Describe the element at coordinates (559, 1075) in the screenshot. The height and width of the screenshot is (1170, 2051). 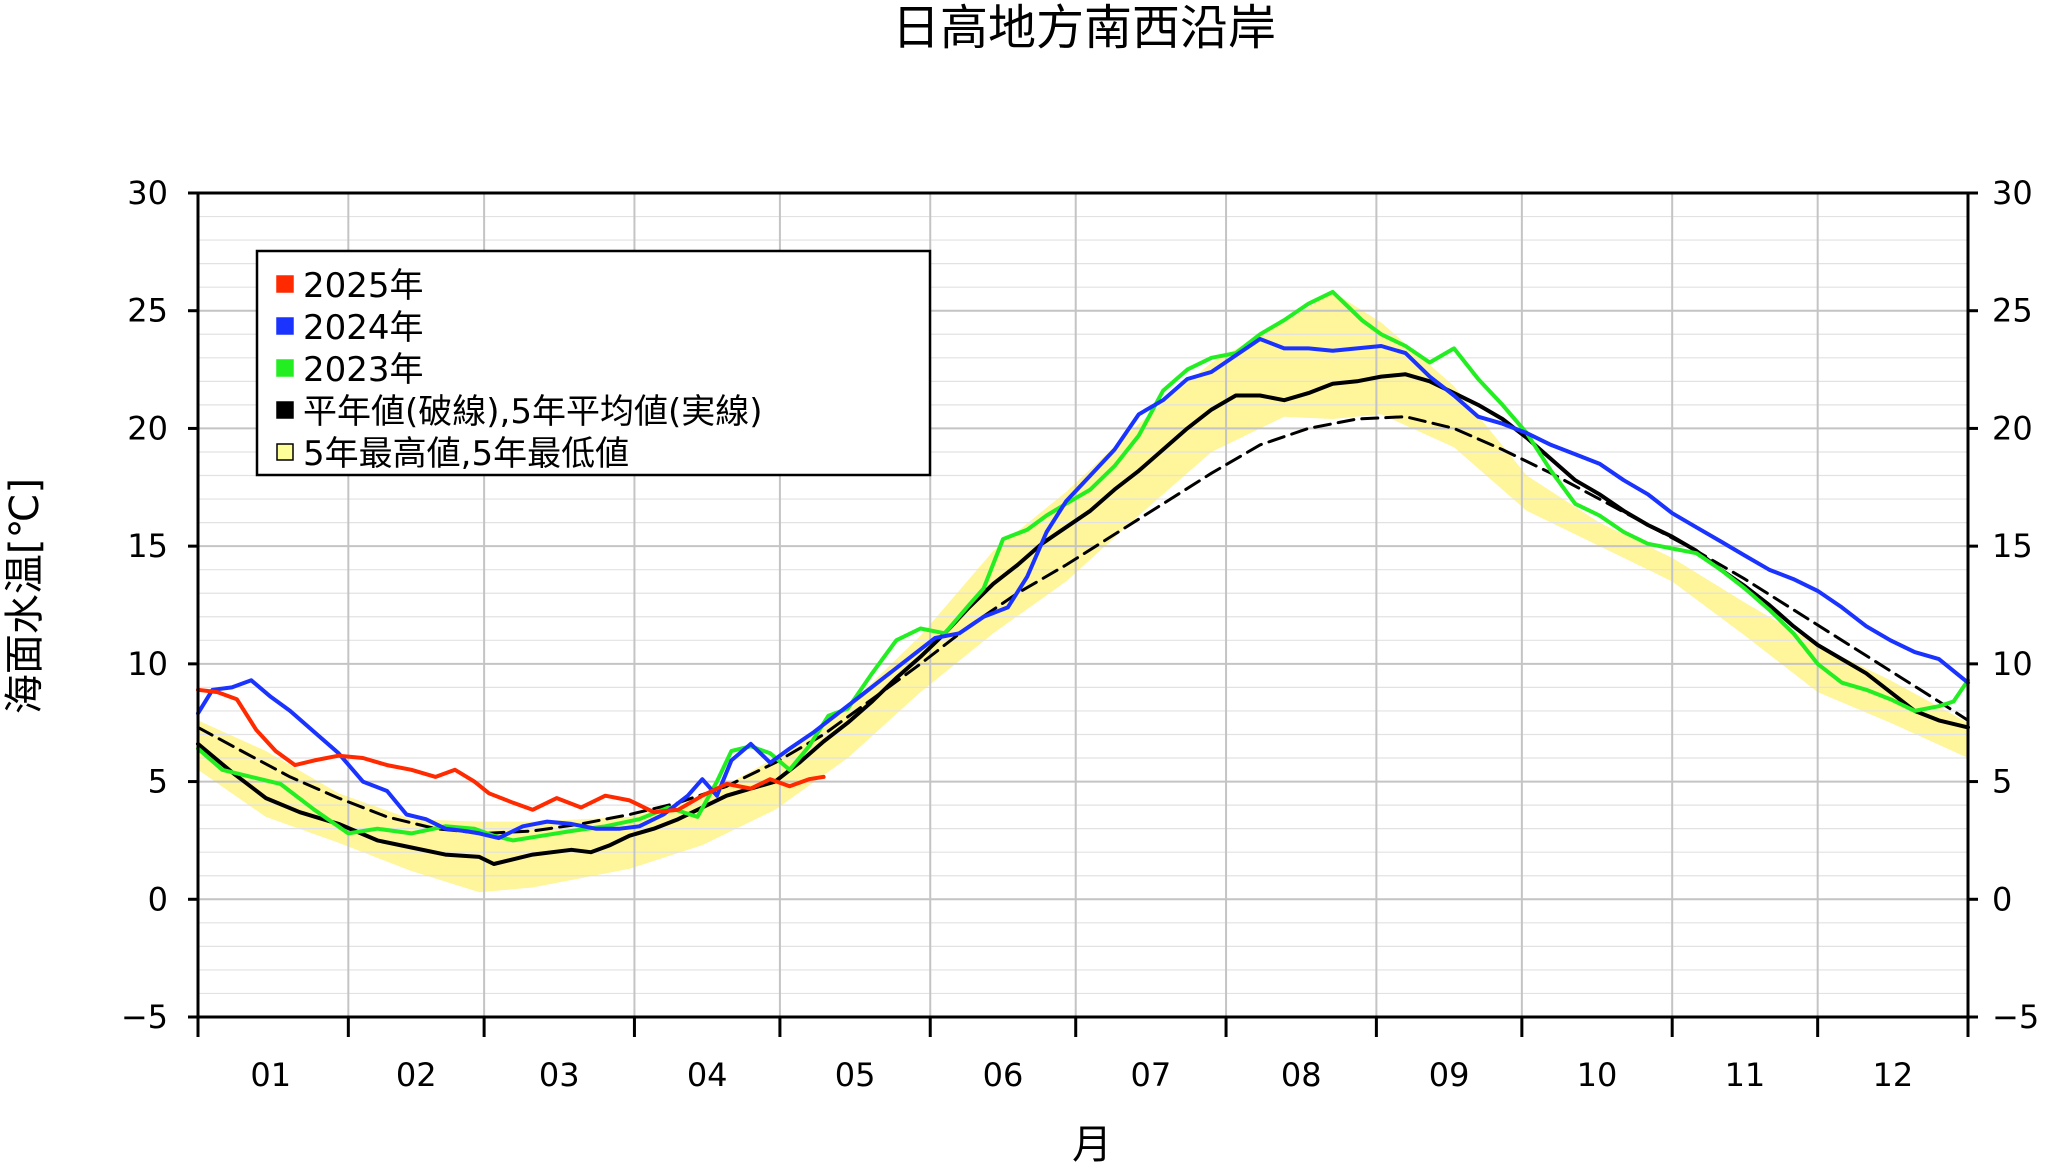
I see `x-tick-label: 03` at that location.